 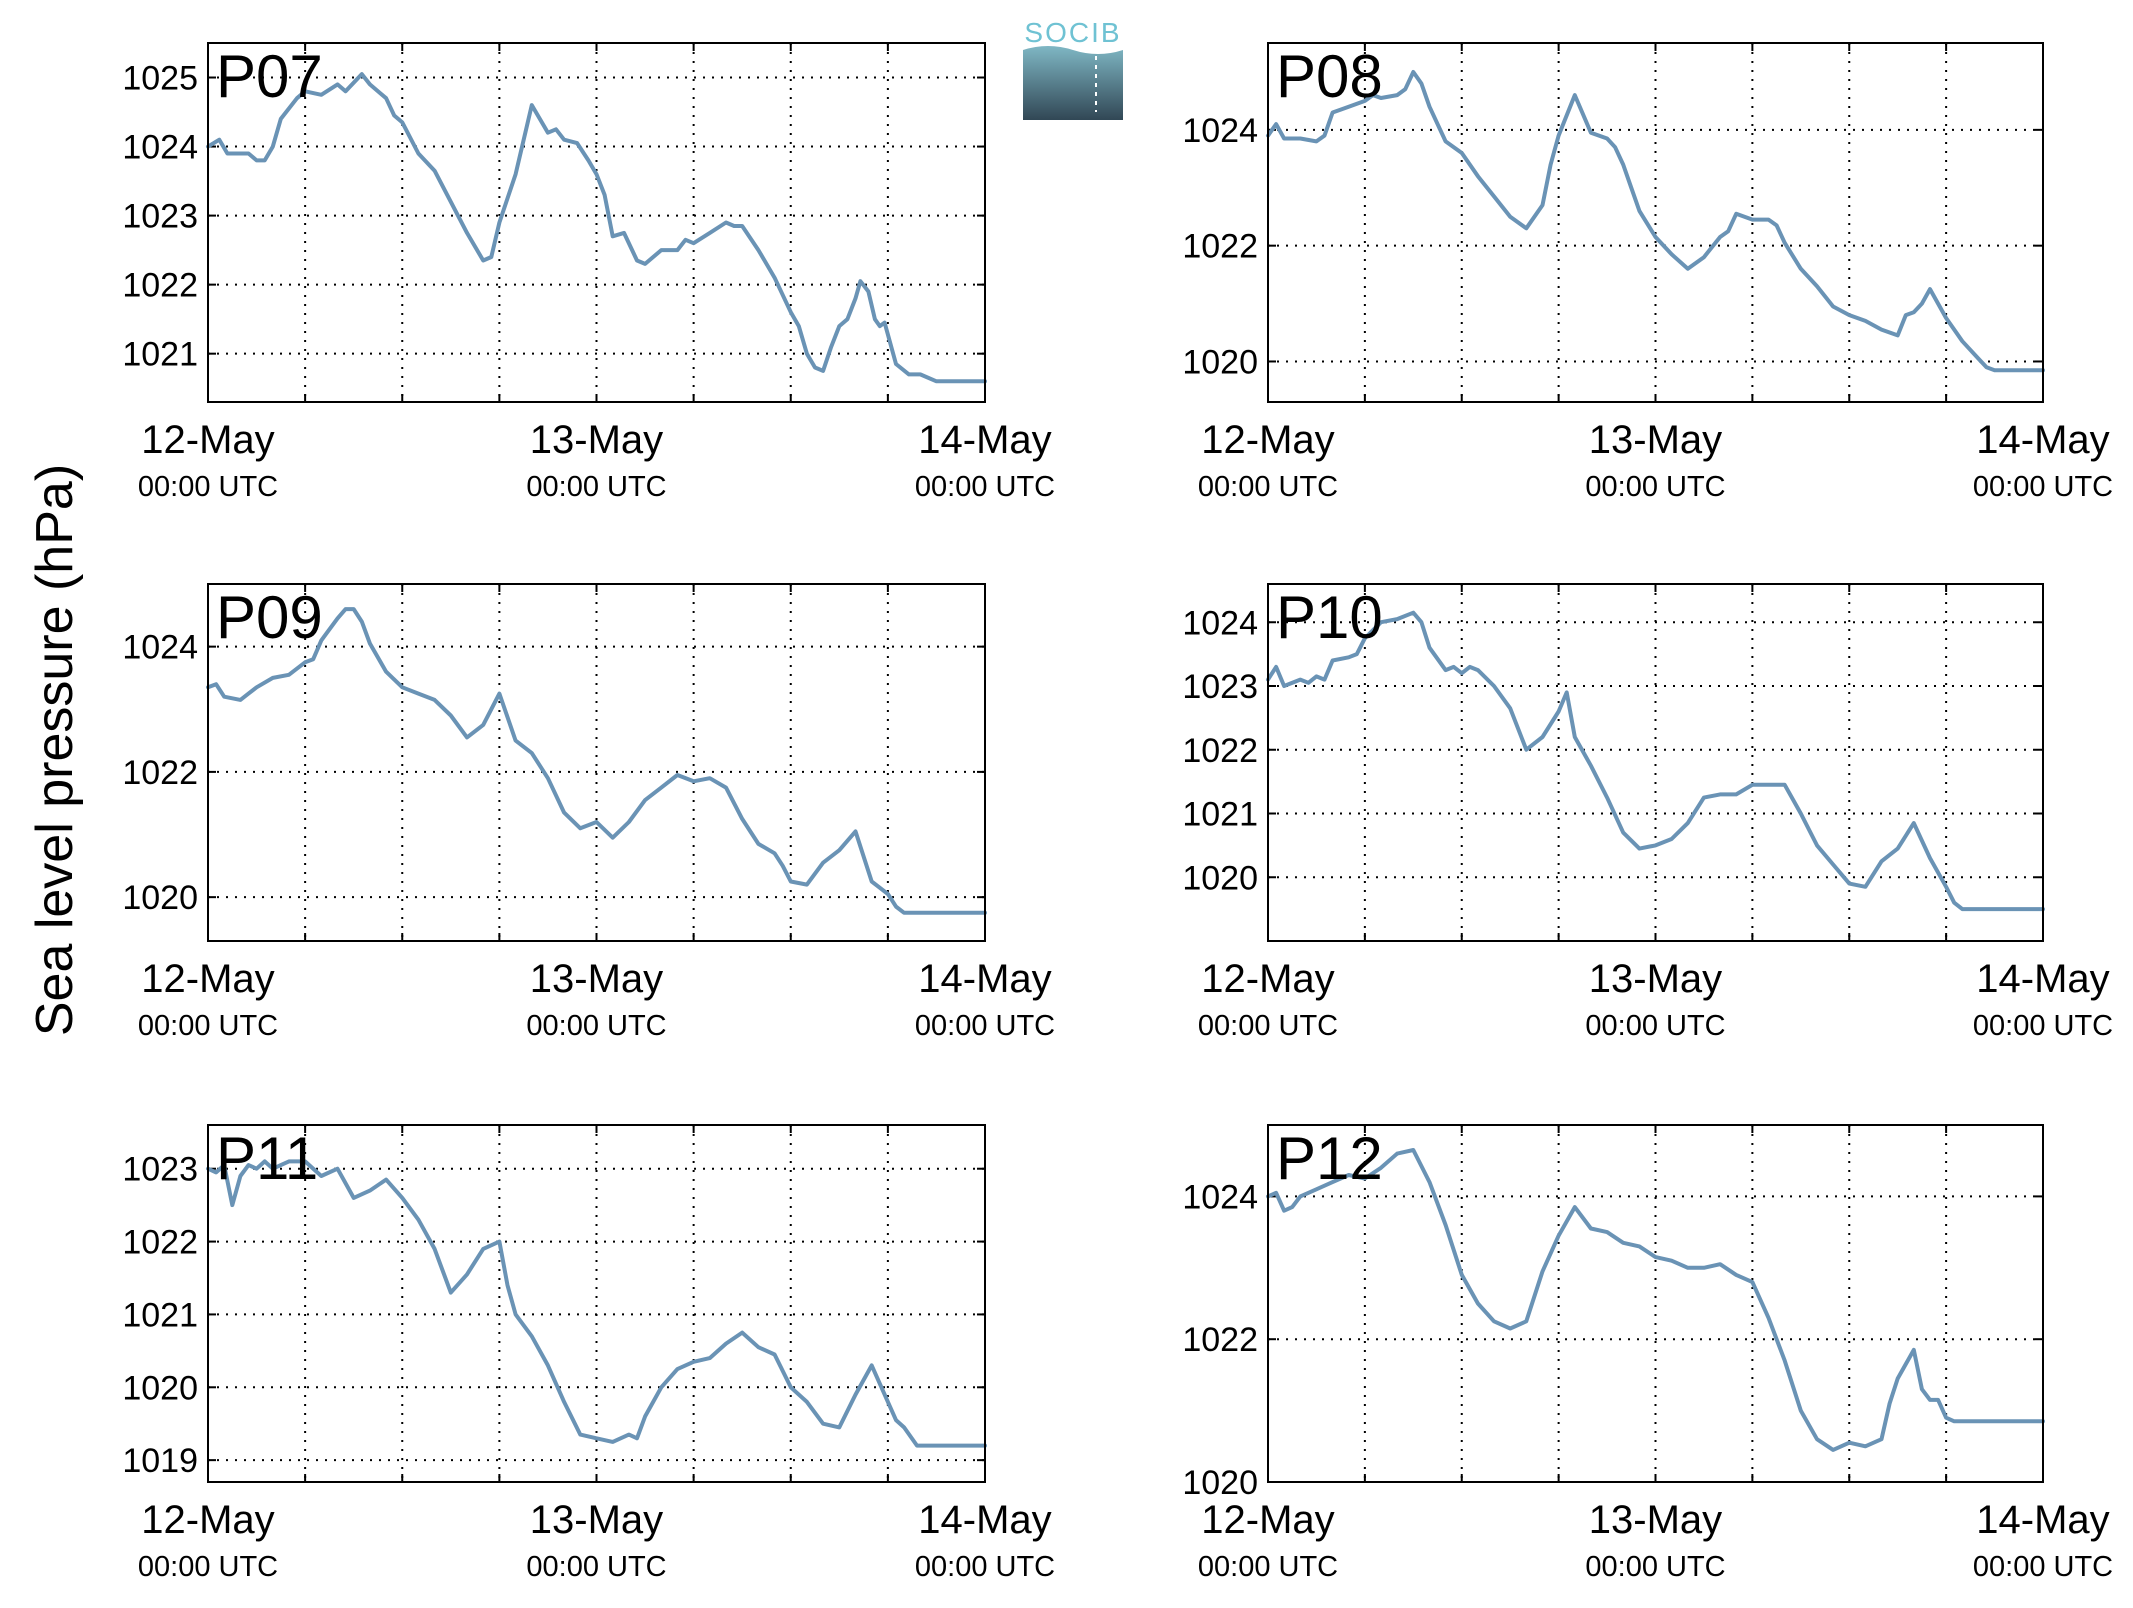 I want to click on panel-label-p12: P12, so click(x=1329, y=1158).